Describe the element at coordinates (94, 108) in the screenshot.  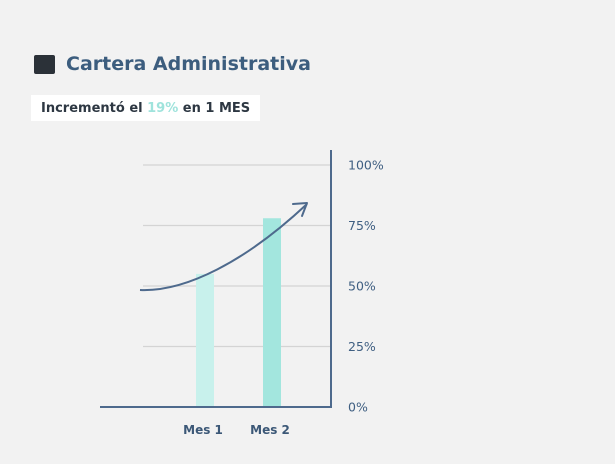
I see `growth-summary-prefix: Incrementó el` at that location.